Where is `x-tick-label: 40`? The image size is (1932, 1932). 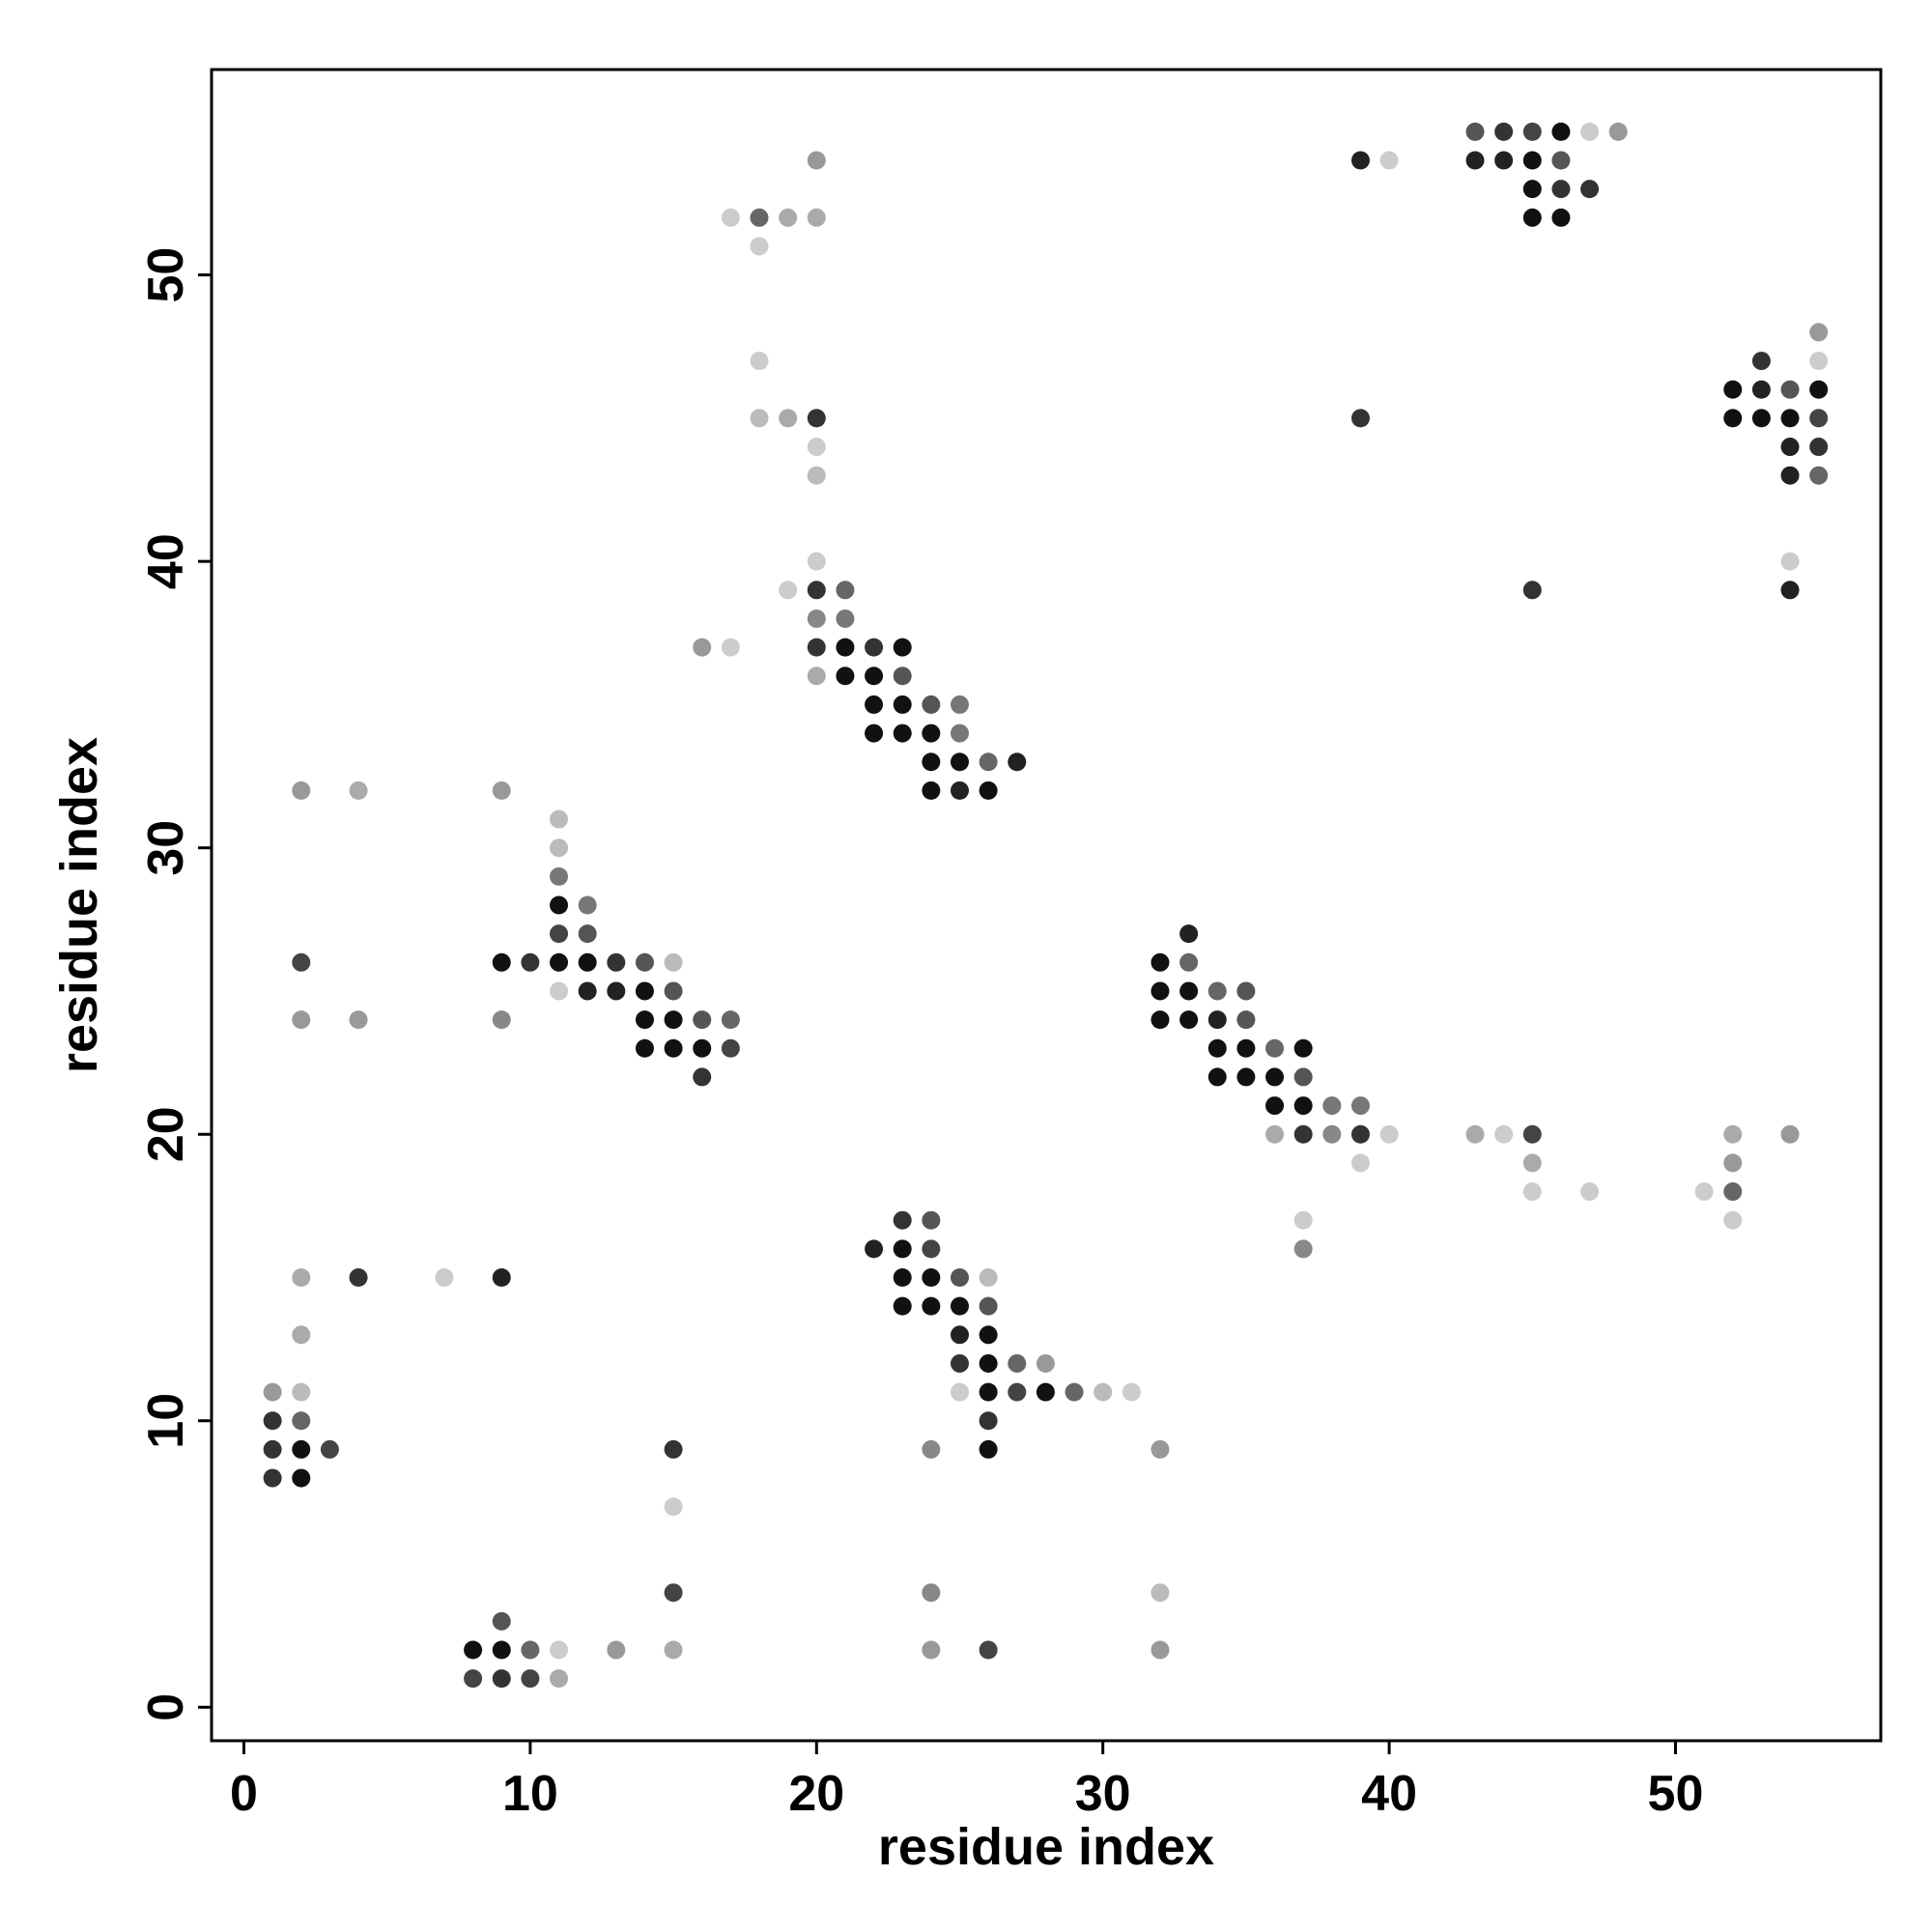 x-tick-label: 40 is located at coordinates (1389, 1794).